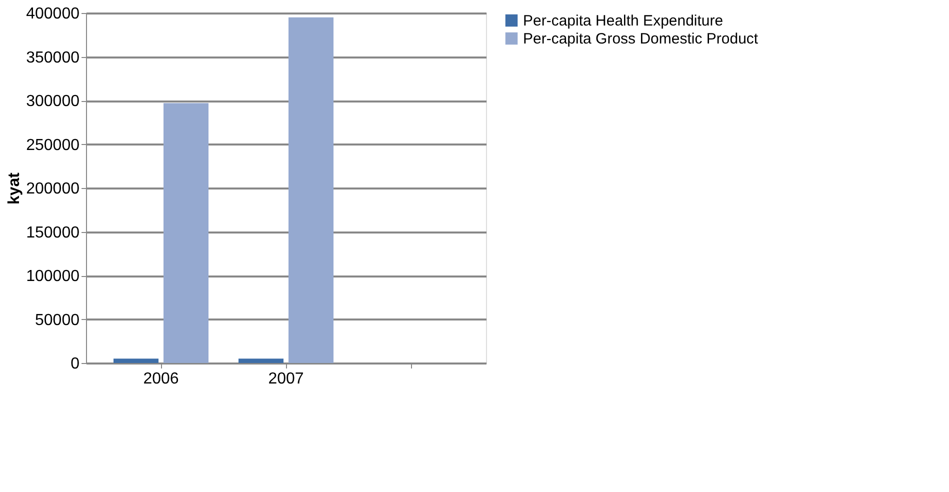 The width and height of the screenshot is (949, 492). I want to click on x-tick-label: 2007, so click(286, 379).